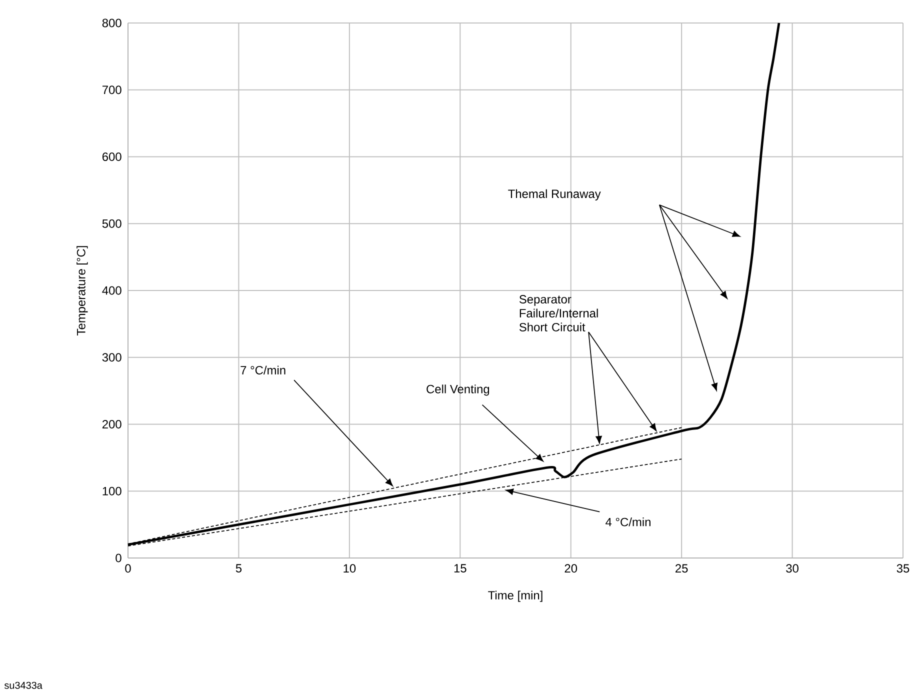  What do you see at coordinates (903, 568) in the screenshot?
I see `x-tick-label: 35` at bounding box center [903, 568].